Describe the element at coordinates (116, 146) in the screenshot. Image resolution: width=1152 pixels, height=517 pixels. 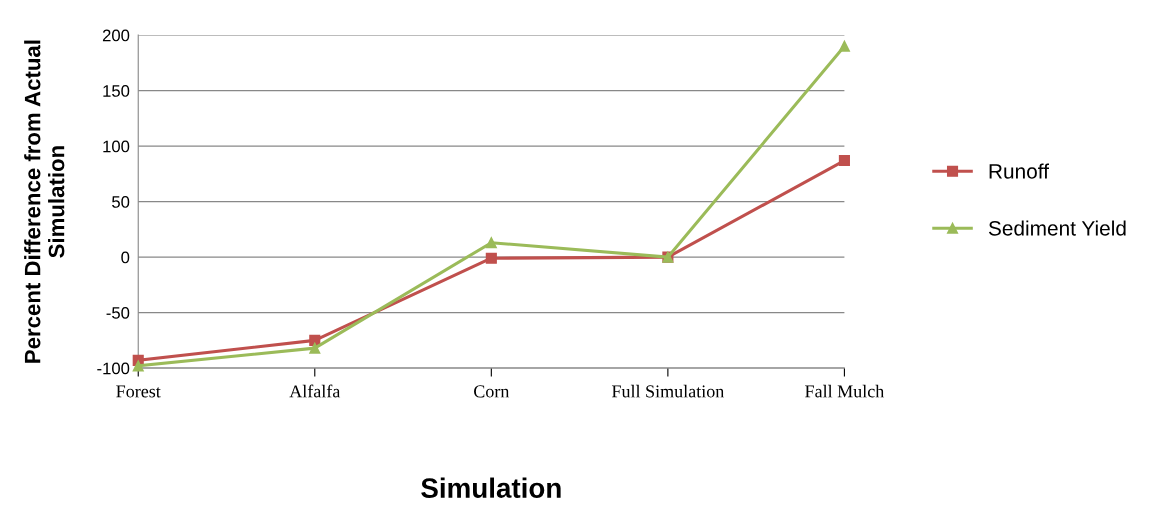
I see `y-tick-label: 100` at that location.